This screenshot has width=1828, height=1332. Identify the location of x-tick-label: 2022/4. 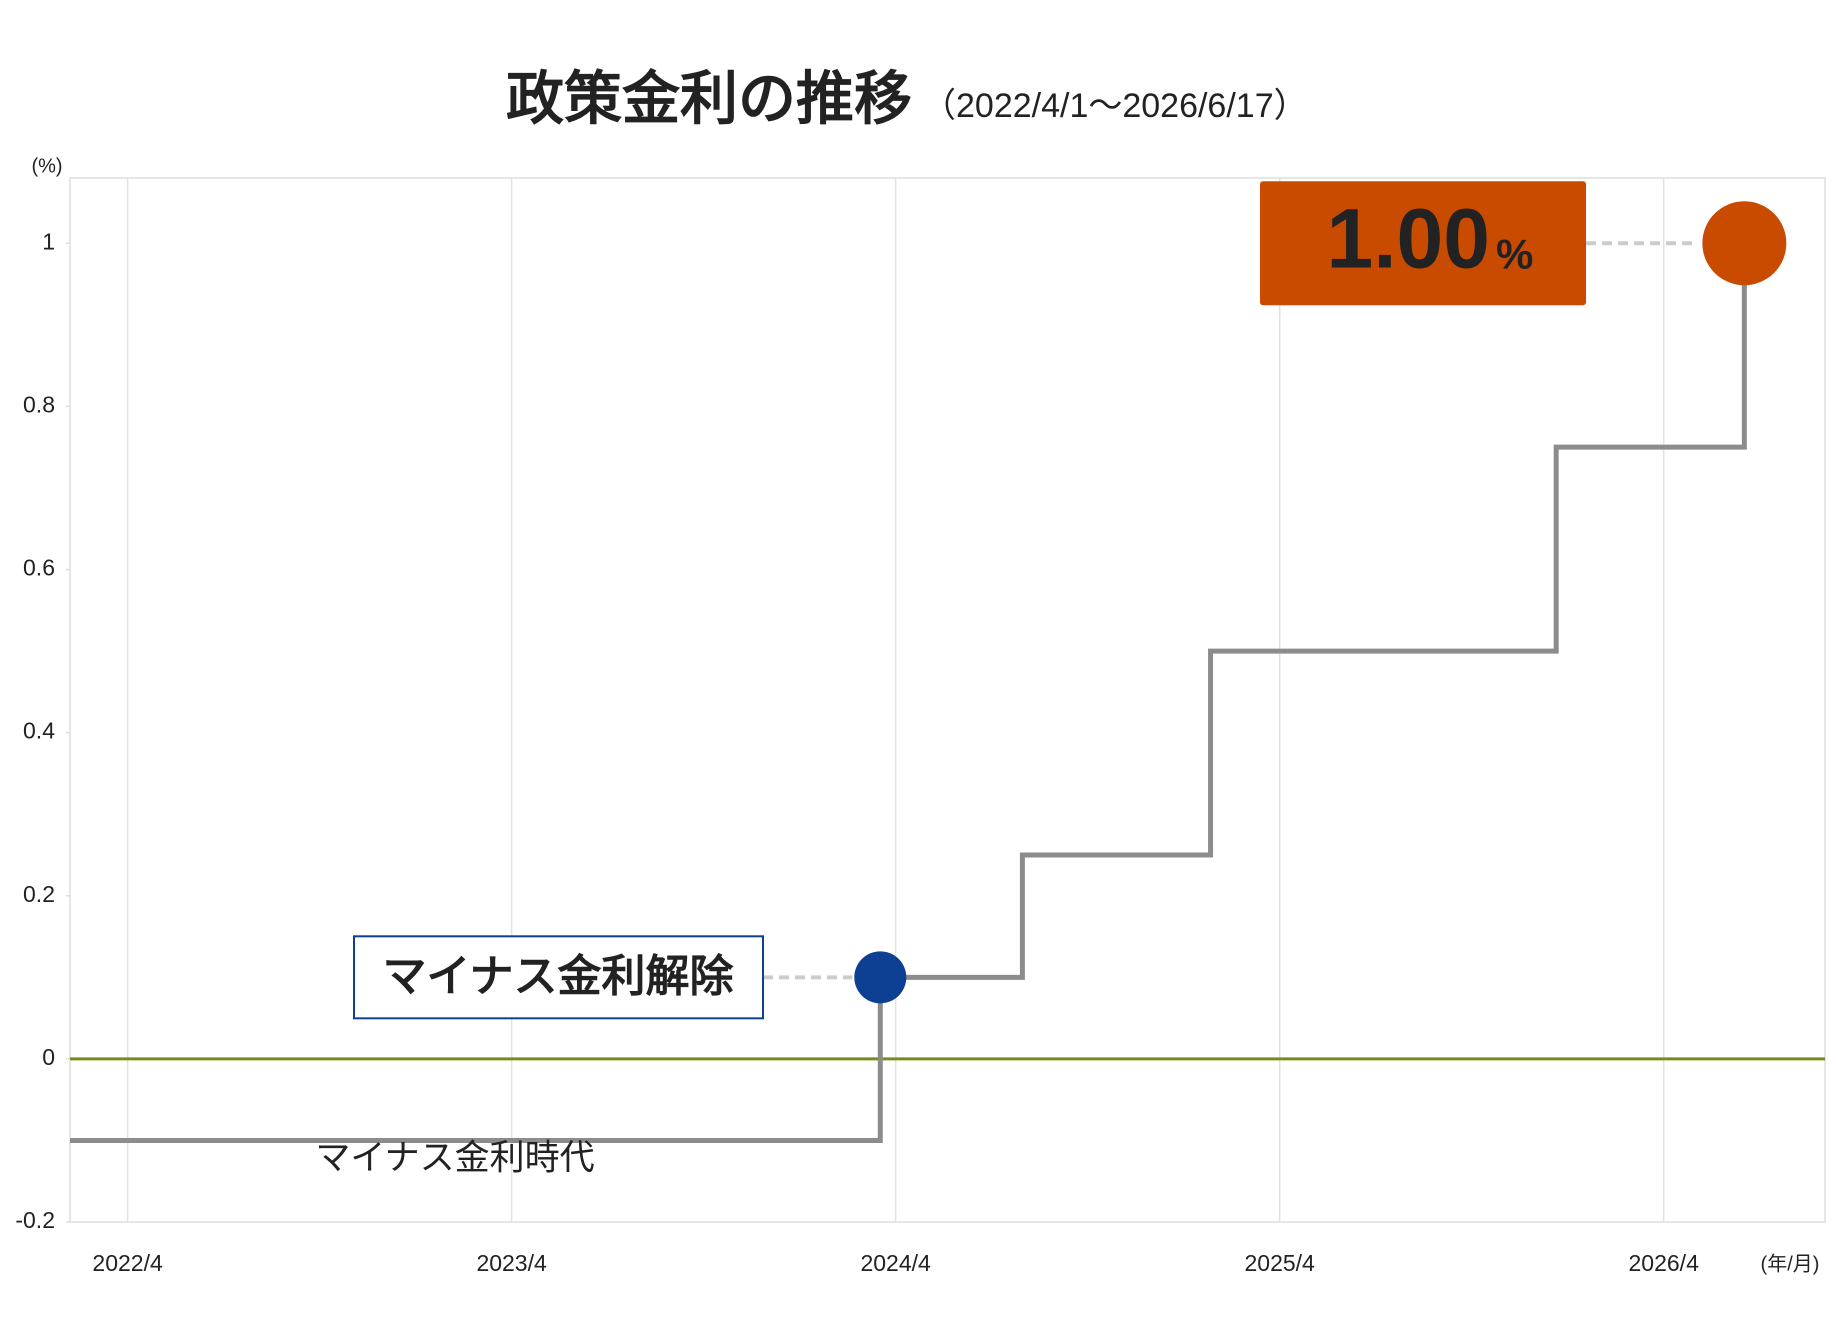
(127, 1263).